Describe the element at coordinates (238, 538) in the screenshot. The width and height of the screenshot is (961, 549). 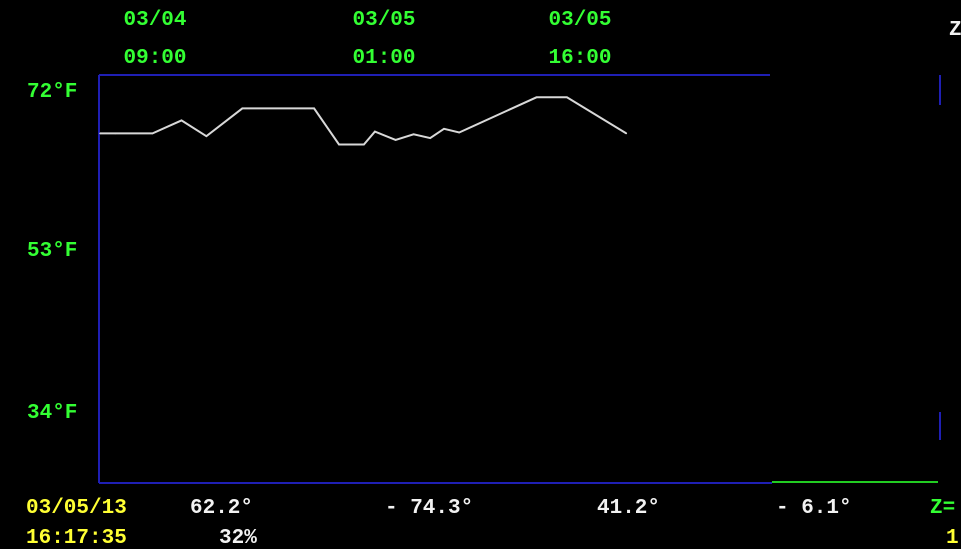
I see `current-humidity: 32%` at that location.